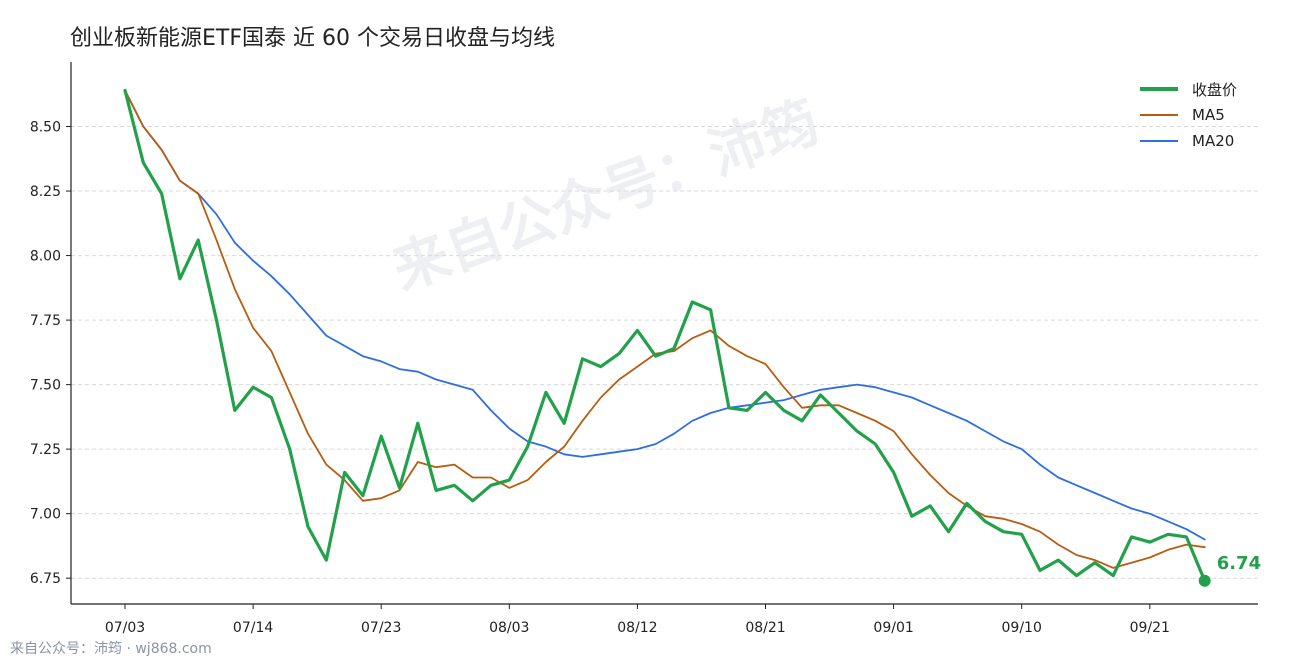 The image size is (1290, 660). What do you see at coordinates (312, 38) in the screenshot?
I see `chart-title: 创业板新能源ETF国泰 近 60 个交易日收盘与均线` at bounding box center [312, 38].